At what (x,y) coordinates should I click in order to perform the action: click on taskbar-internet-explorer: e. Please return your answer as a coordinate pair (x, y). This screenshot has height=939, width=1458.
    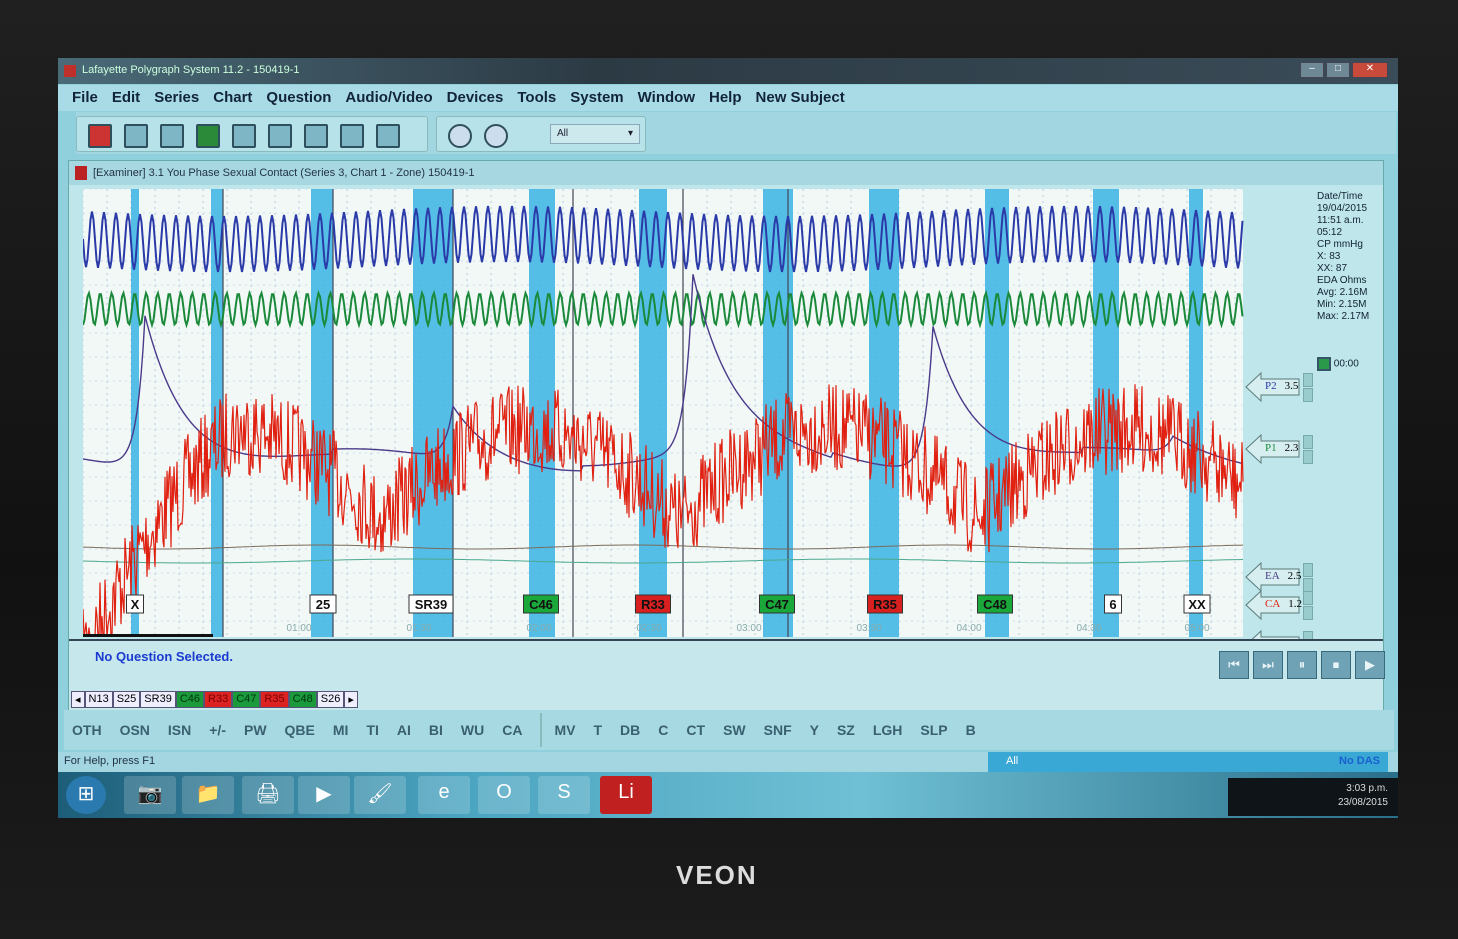
    Looking at the image, I should click on (444, 795).